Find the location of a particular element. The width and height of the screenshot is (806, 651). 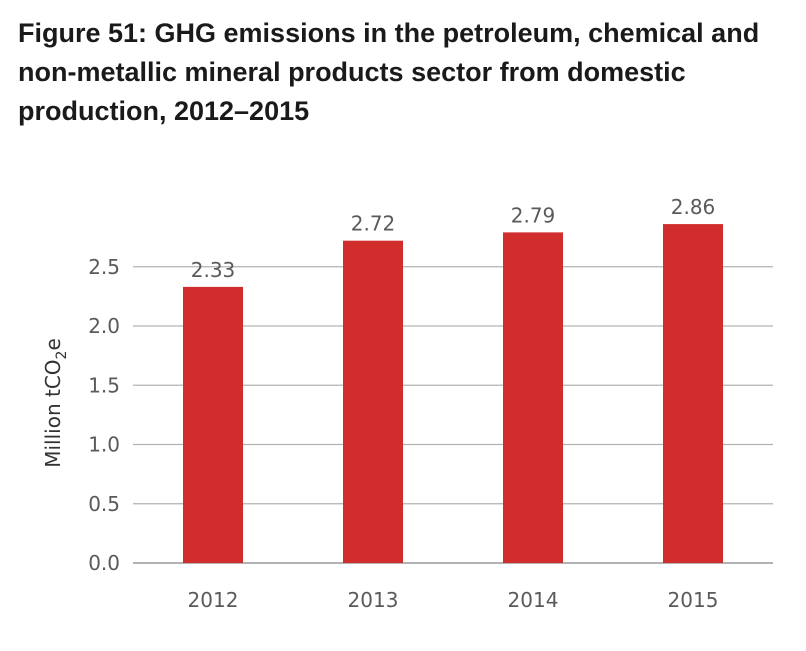

y-axis-ticks: 0.0 0.5 1.0 1.5 2.0 2.5 is located at coordinates (104, 415).